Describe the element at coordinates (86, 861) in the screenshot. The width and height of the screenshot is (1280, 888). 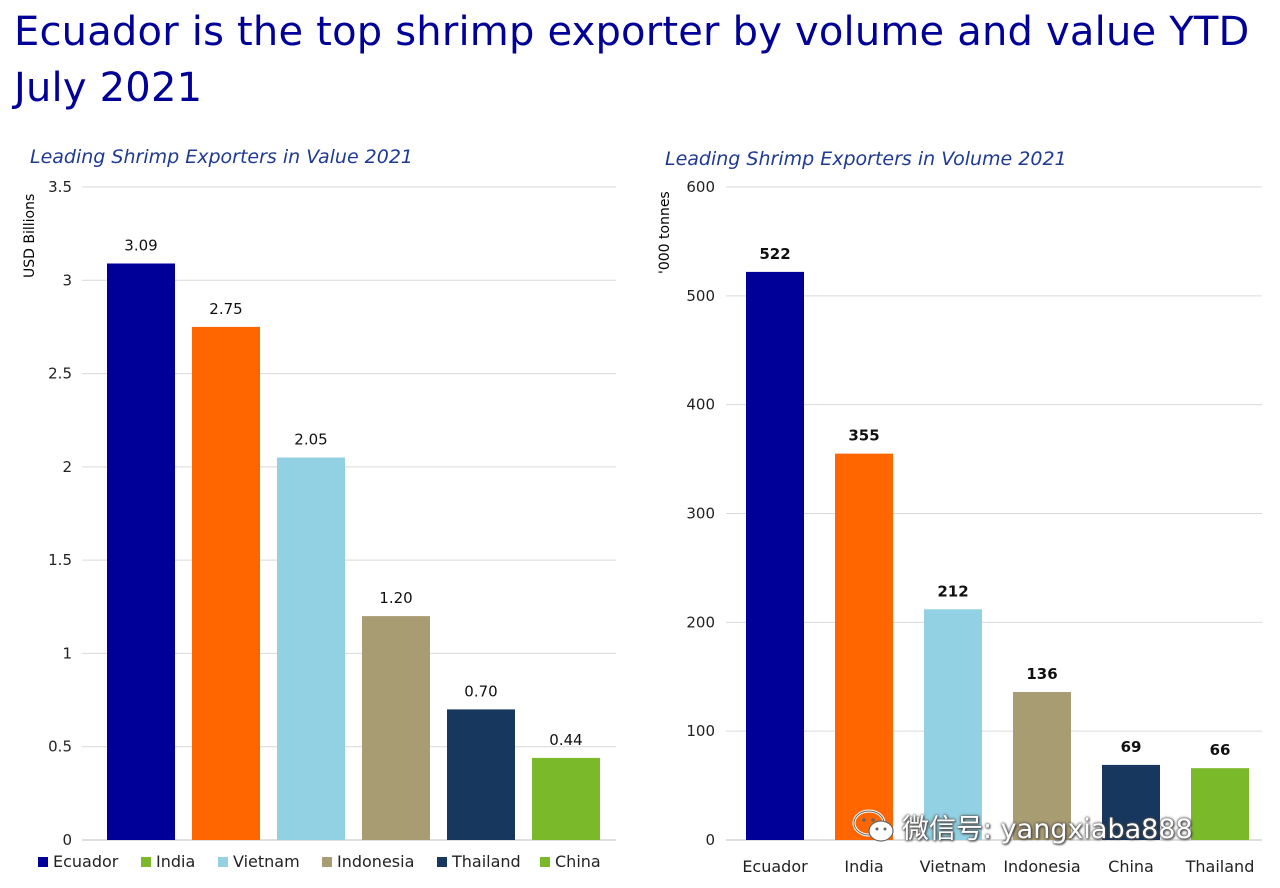
I see `legend-label: Ecuador` at that location.